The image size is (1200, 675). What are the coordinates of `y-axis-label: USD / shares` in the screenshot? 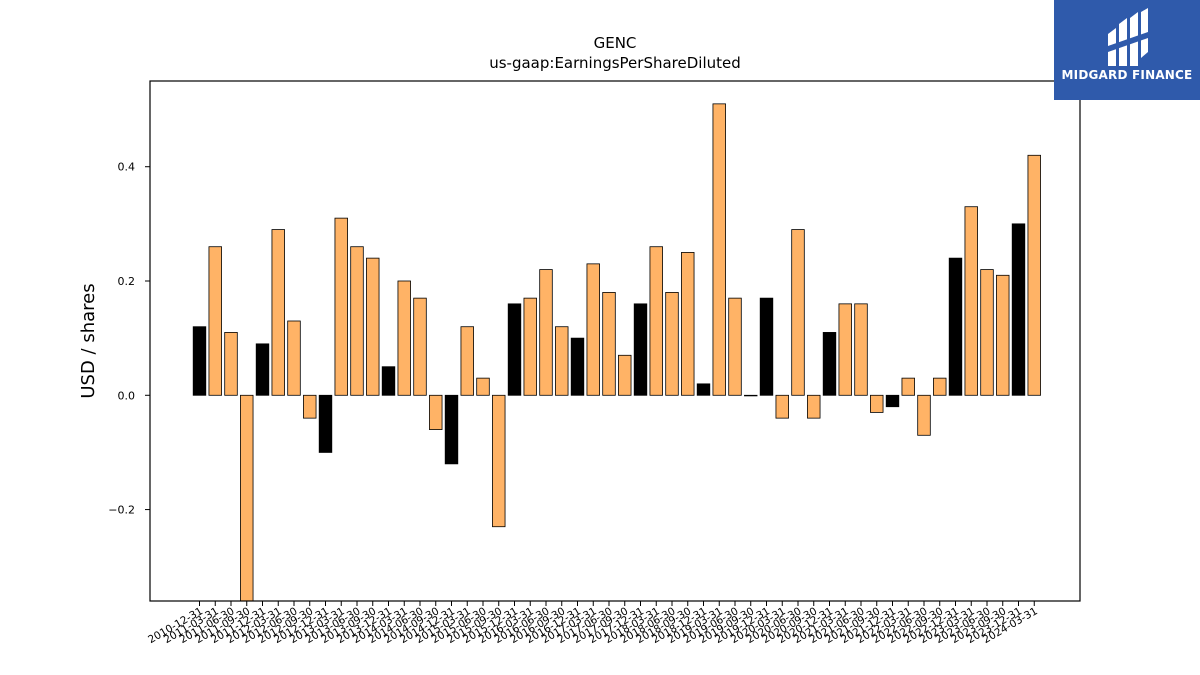 It's located at (88, 340).